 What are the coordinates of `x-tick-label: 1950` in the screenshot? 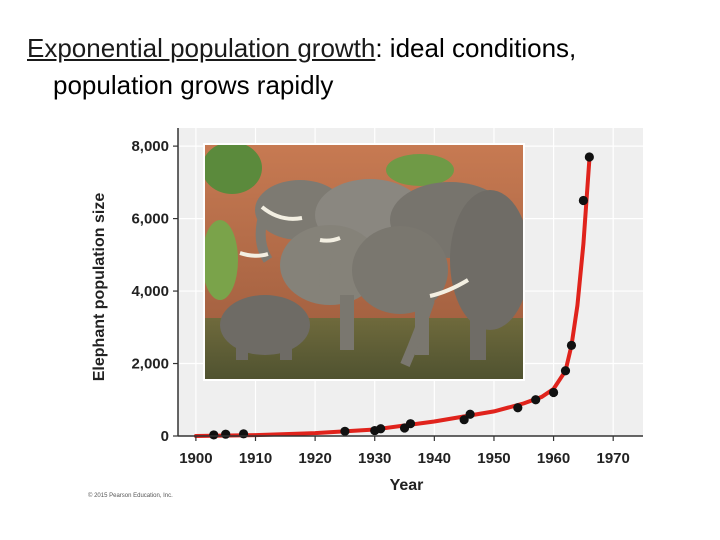 It's located at (493, 458).